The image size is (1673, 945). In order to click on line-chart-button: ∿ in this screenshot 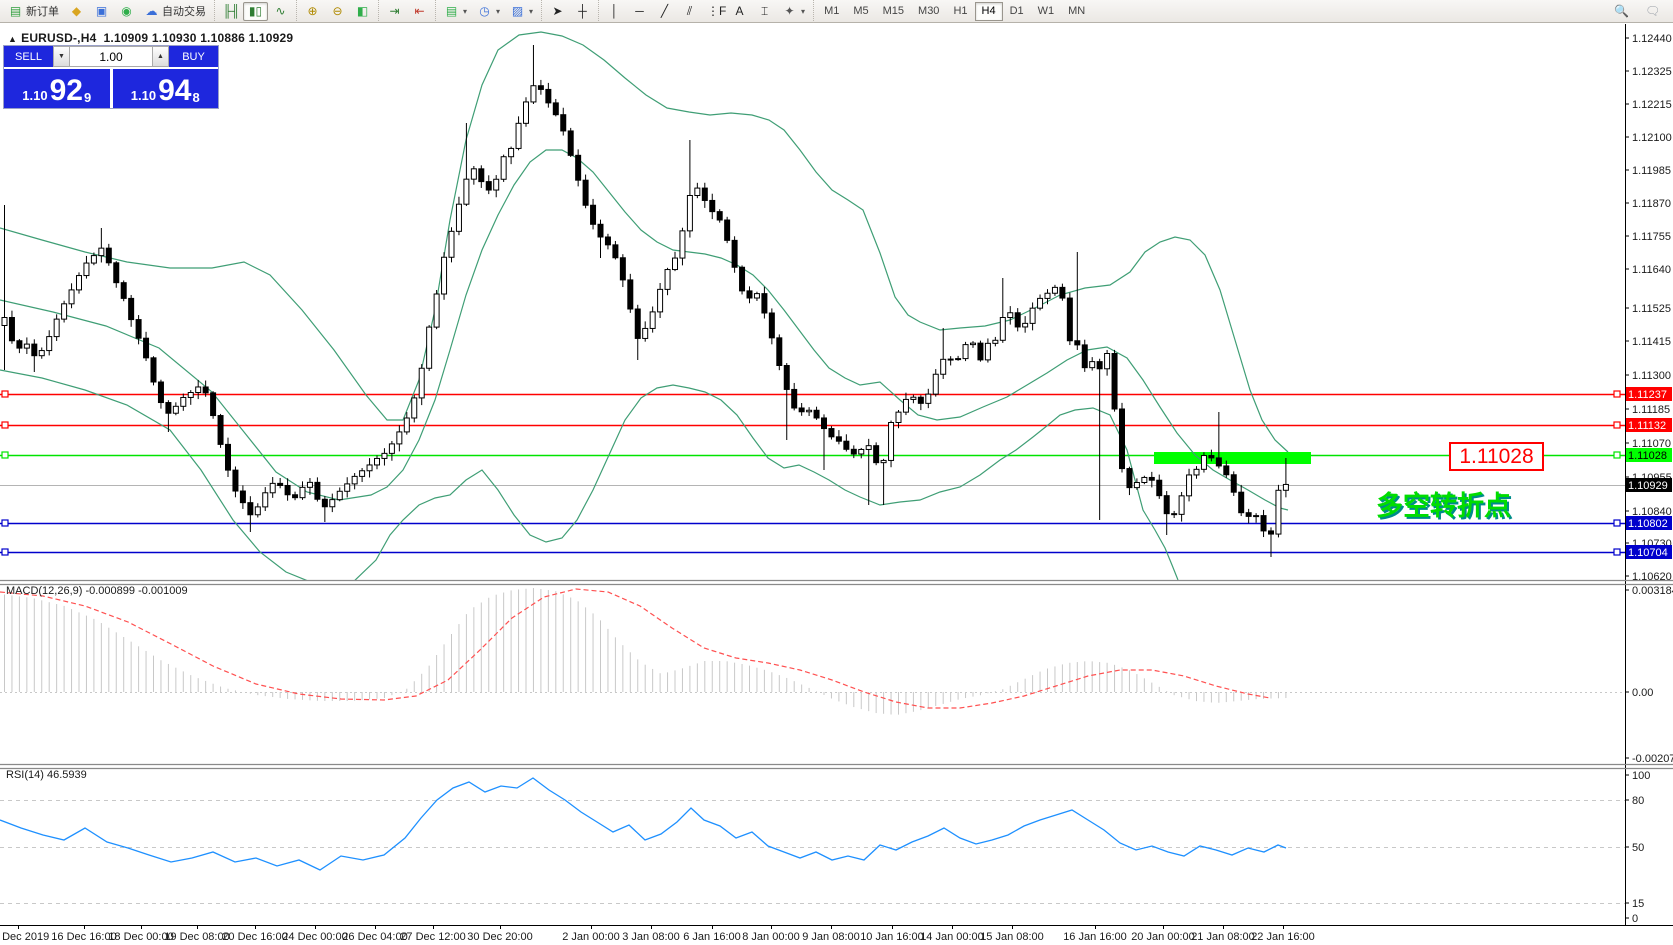, I will do `click(280, 11)`.